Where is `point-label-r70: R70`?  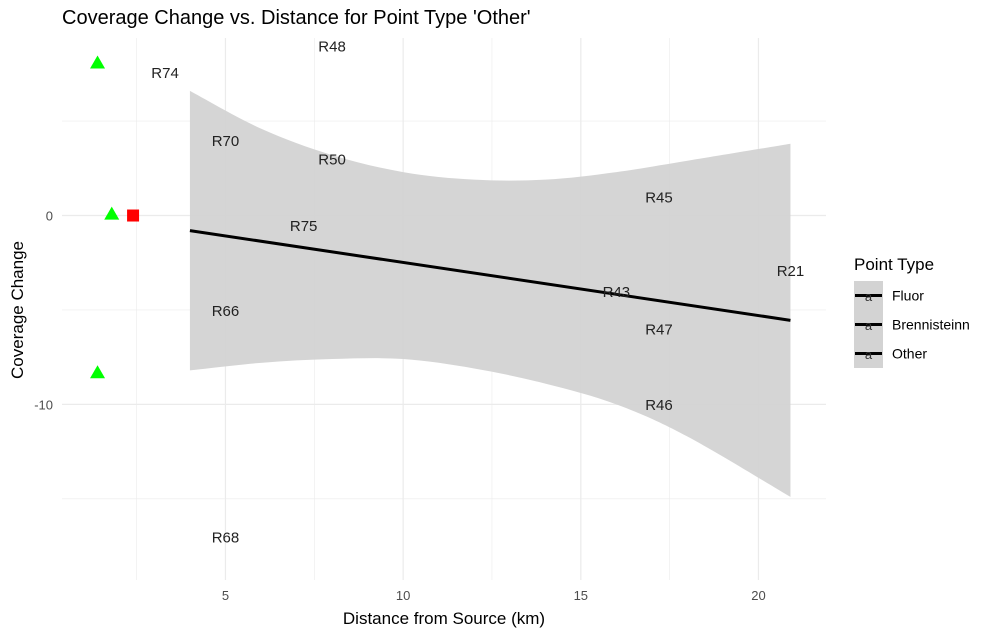 point-label-r70: R70 is located at coordinates (226, 141).